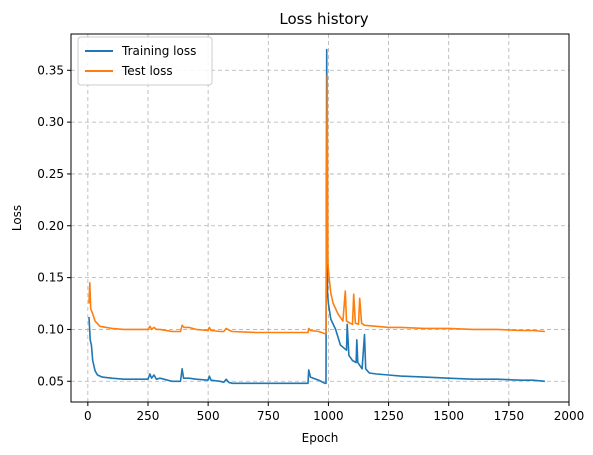 Image resolution: width=593 pixels, height=455 pixels. I want to click on x-tick-label: 750, so click(268, 416).